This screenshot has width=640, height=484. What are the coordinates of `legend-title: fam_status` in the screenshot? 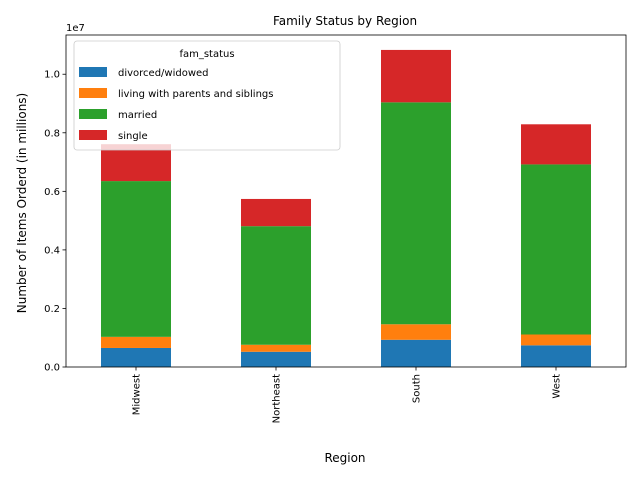 It's located at (206, 54).